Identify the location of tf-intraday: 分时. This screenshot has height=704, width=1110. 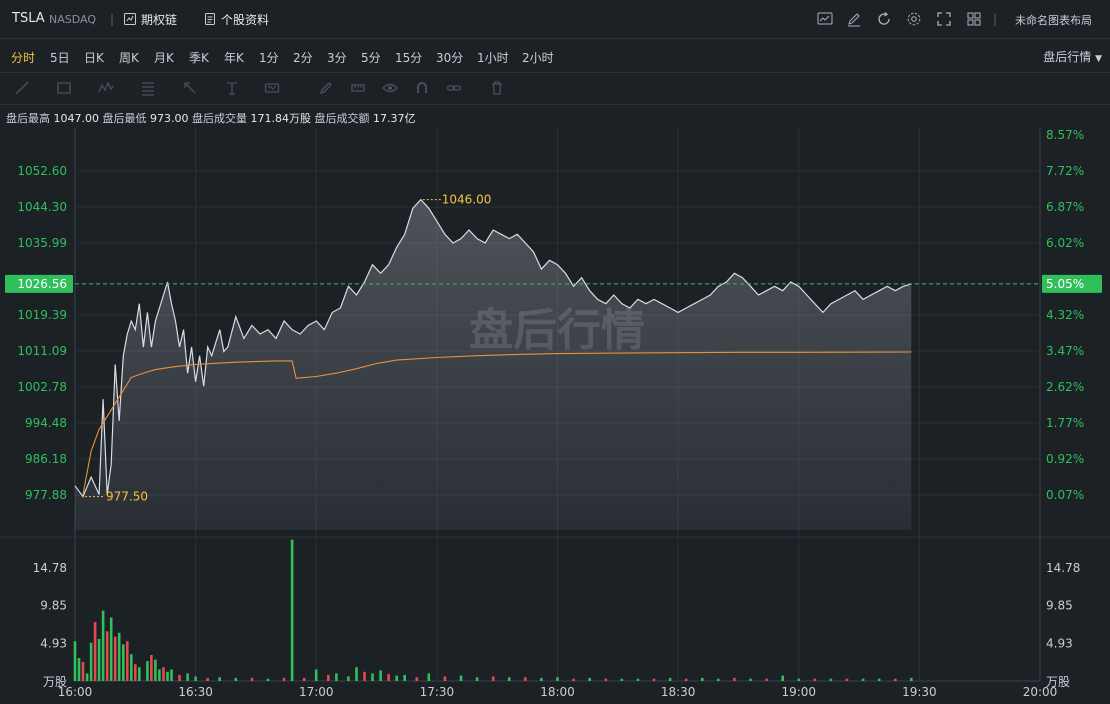
(23, 58).